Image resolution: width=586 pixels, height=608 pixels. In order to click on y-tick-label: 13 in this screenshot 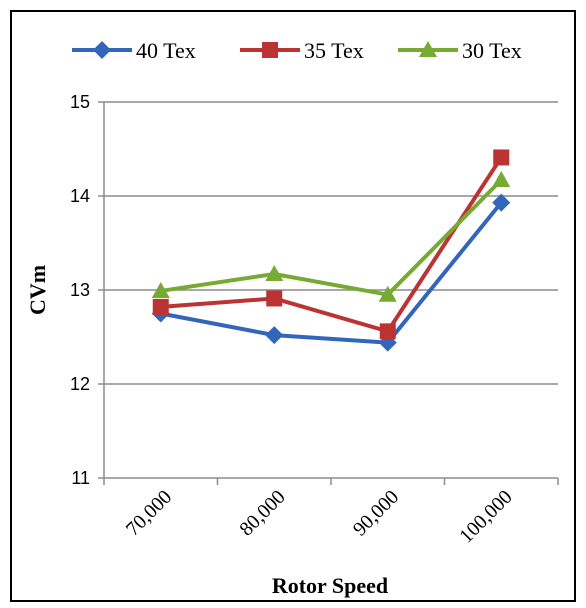, I will do `click(80, 290)`.